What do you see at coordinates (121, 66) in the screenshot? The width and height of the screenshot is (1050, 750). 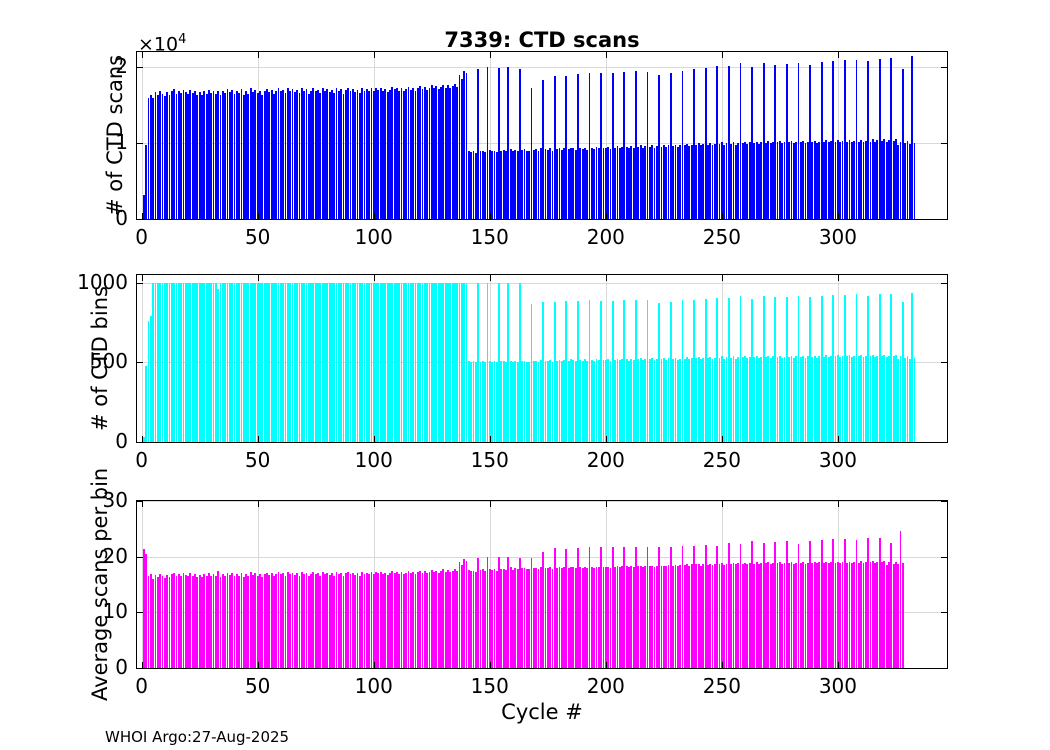 I see `y-tick-label: 2` at bounding box center [121, 66].